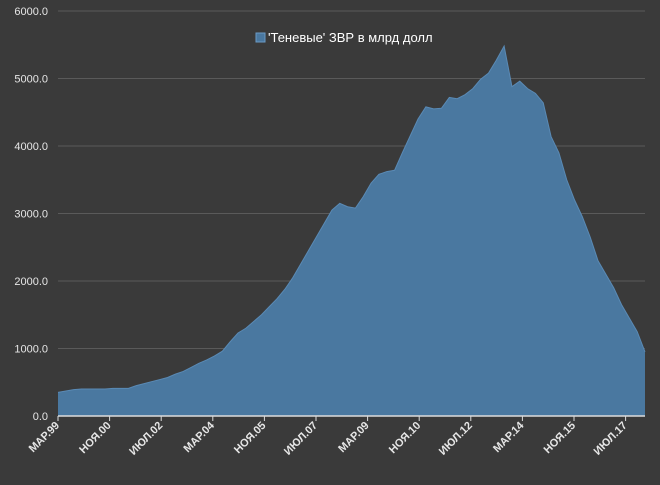 Image resolution: width=660 pixels, height=485 pixels. Describe the element at coordinates (301, 439) in the screenshot. I see `x-tick-label: ИЮЛ.07` at that location.